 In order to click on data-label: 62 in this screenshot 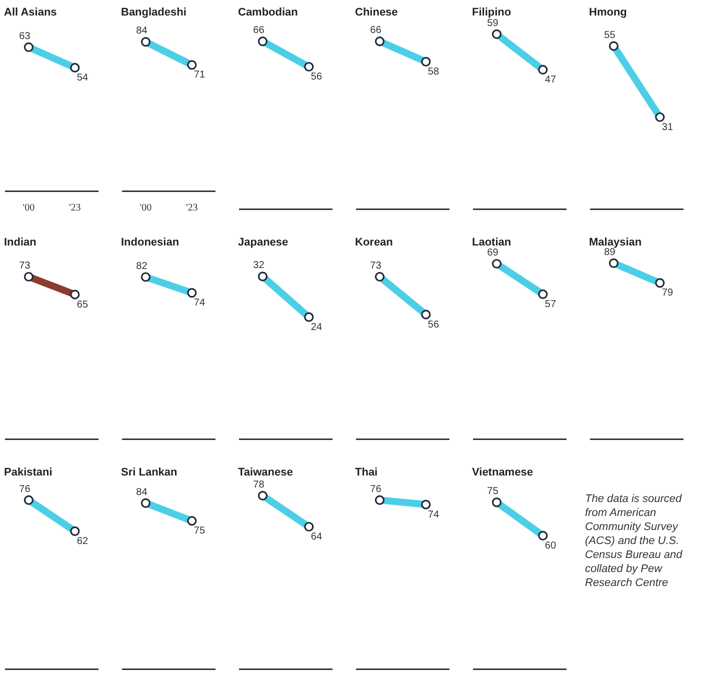, I will do `click(82, 541)`.